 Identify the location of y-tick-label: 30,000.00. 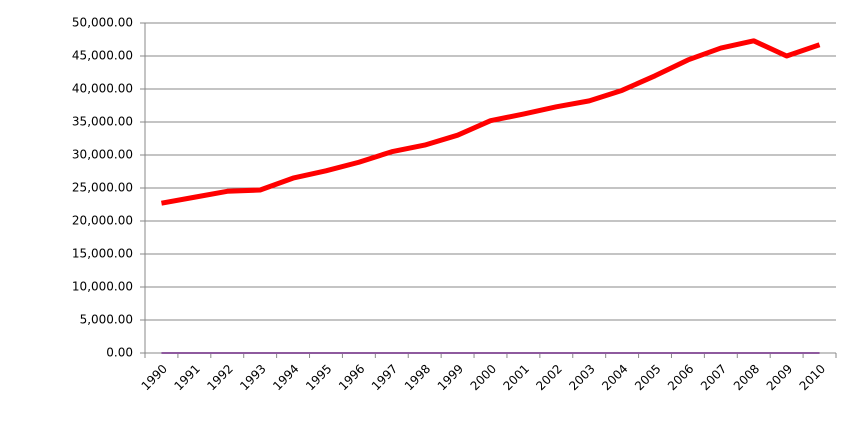
(102, 155).